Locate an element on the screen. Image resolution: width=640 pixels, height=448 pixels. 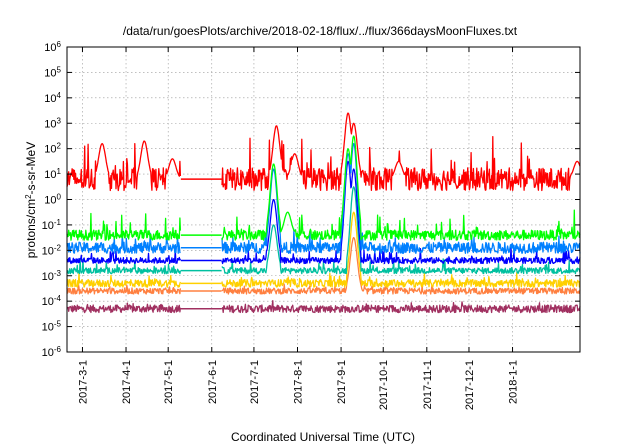
y-tick-exp: 4 is located at coordinates (59, 94).